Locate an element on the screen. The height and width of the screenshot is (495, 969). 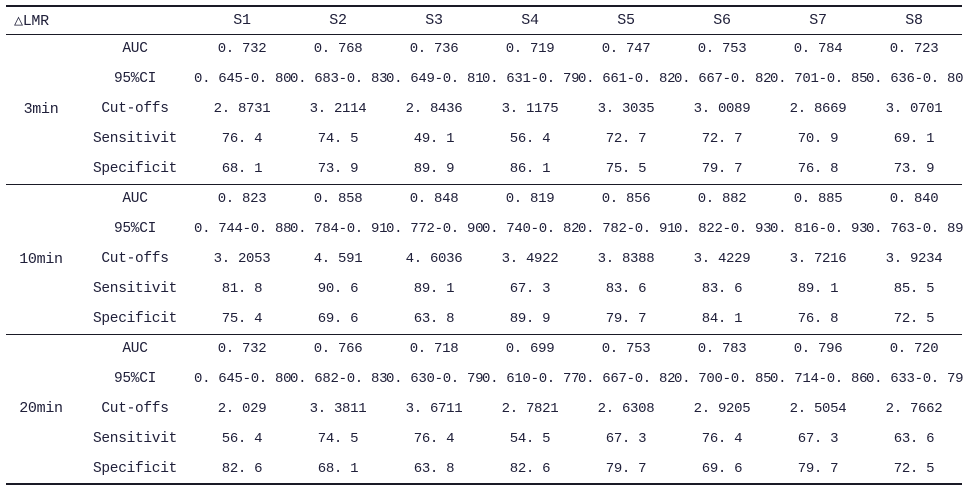
cell-20min-cutoffs-s7: 2. 5054 is located at coordinates (818, 409).